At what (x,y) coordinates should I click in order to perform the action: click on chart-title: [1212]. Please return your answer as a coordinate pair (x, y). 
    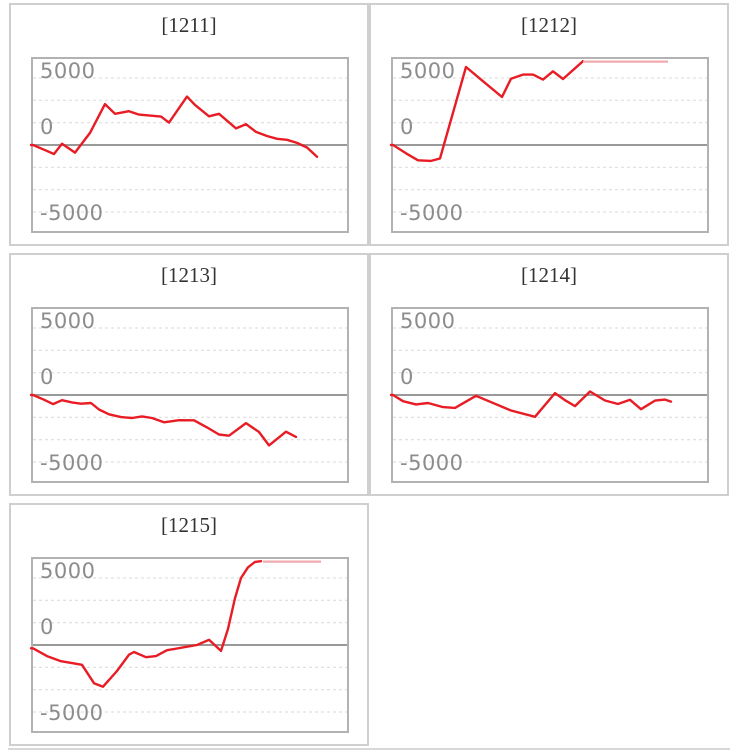
    Looking at the image, I should click on (549, 25).